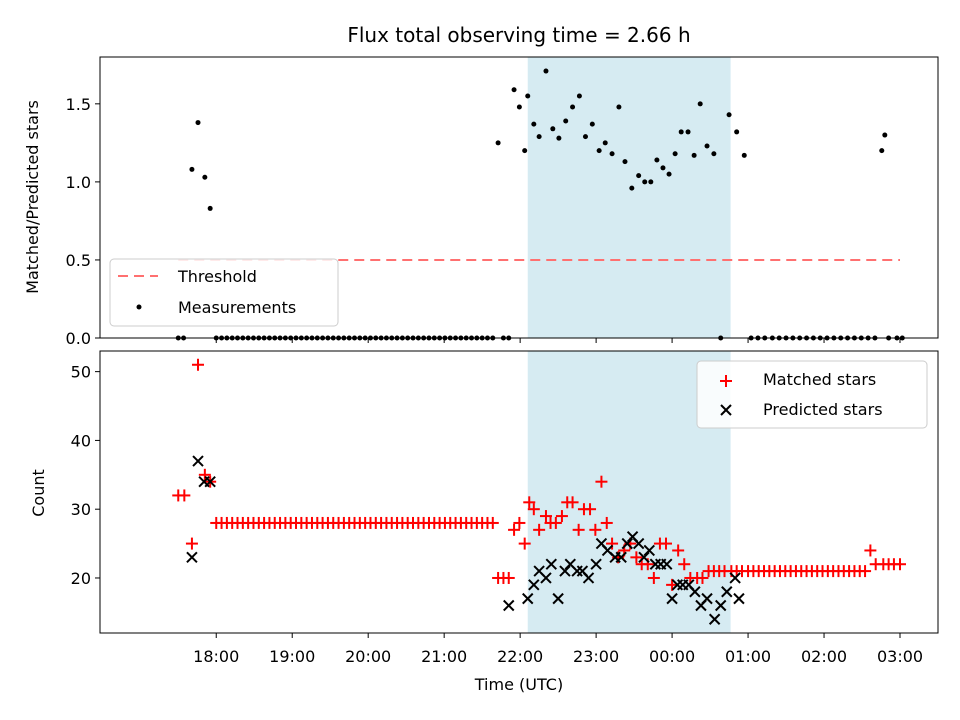  I want to click on x-tick-label: 23:00, so click(596, 656).